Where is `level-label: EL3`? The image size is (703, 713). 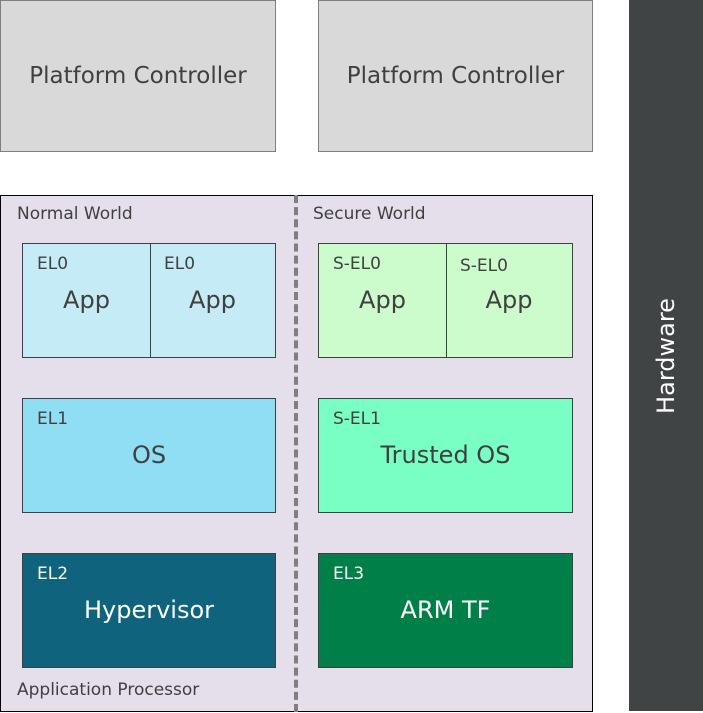 level-label: EL3 is located at coordinates (349, 574).